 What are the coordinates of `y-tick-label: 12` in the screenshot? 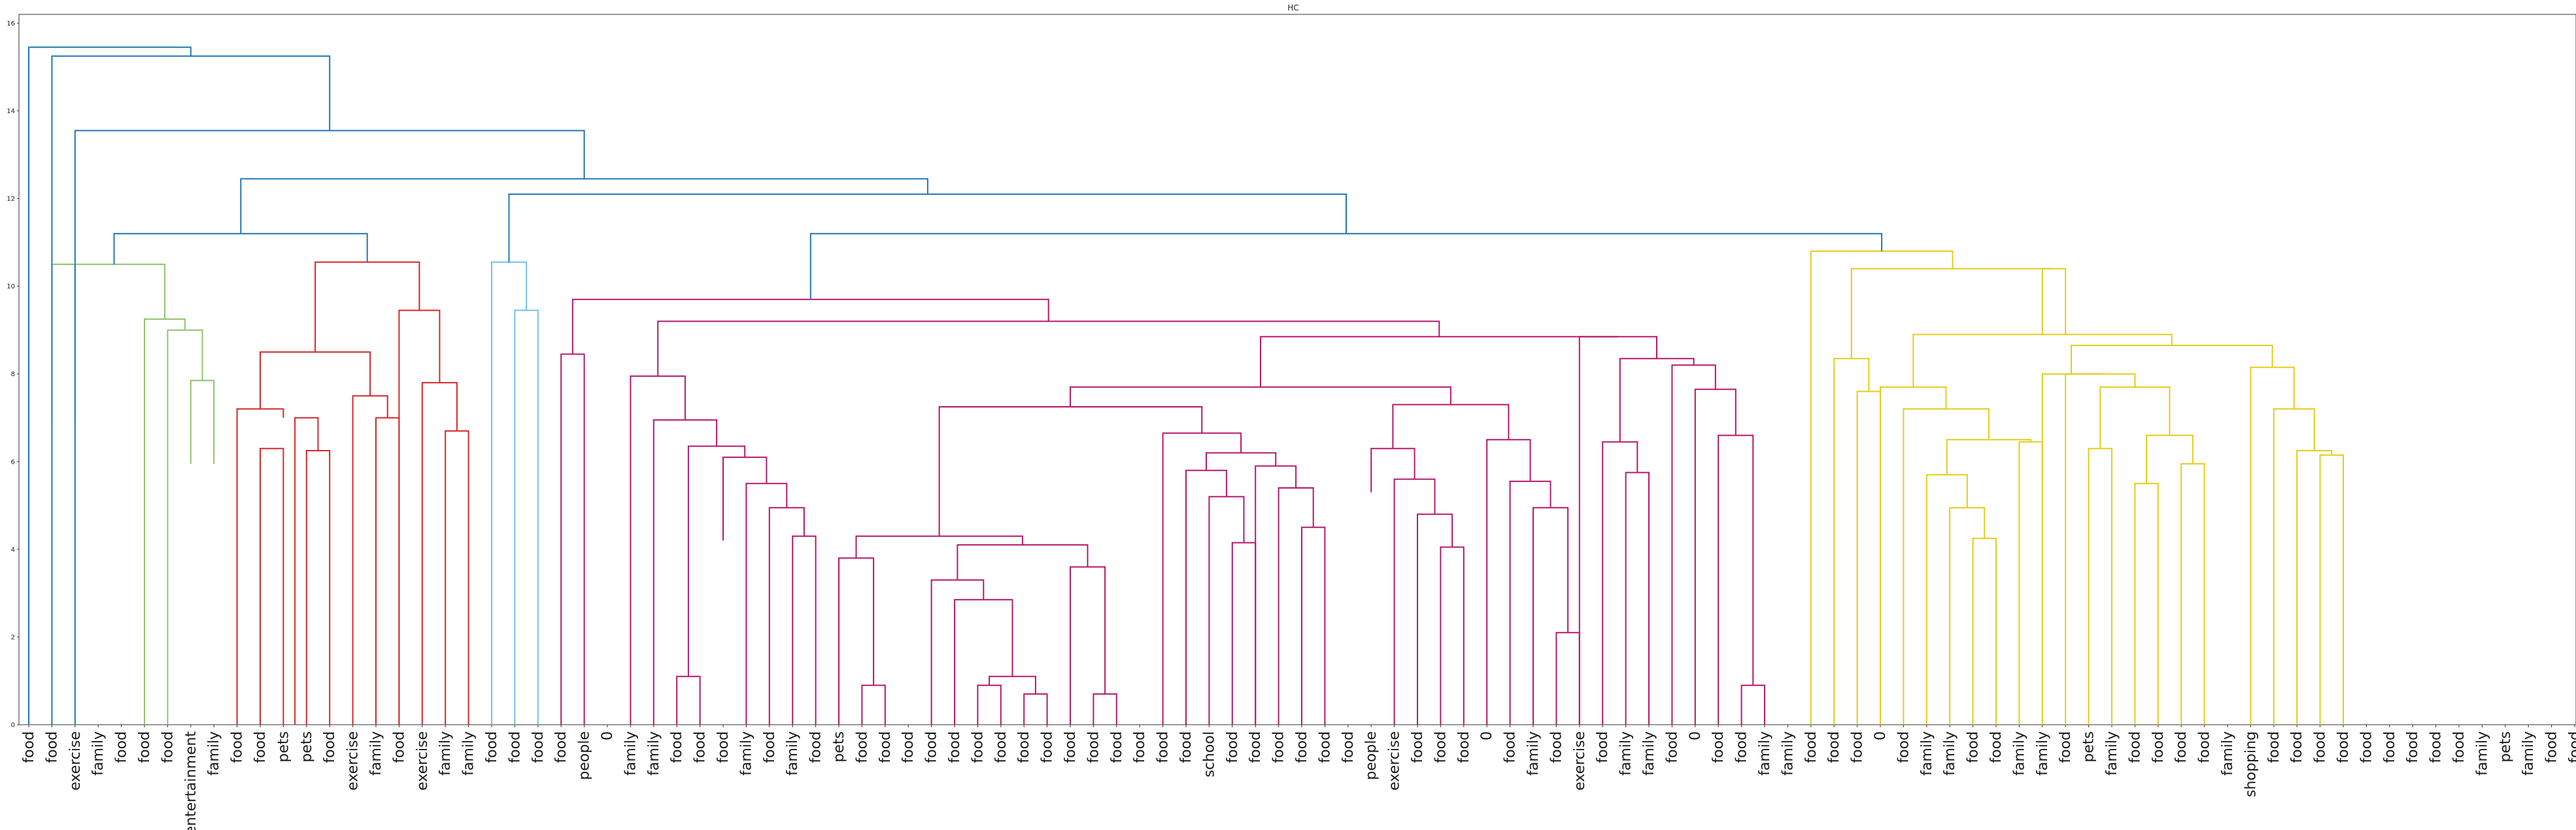 It's located at (11, 199).